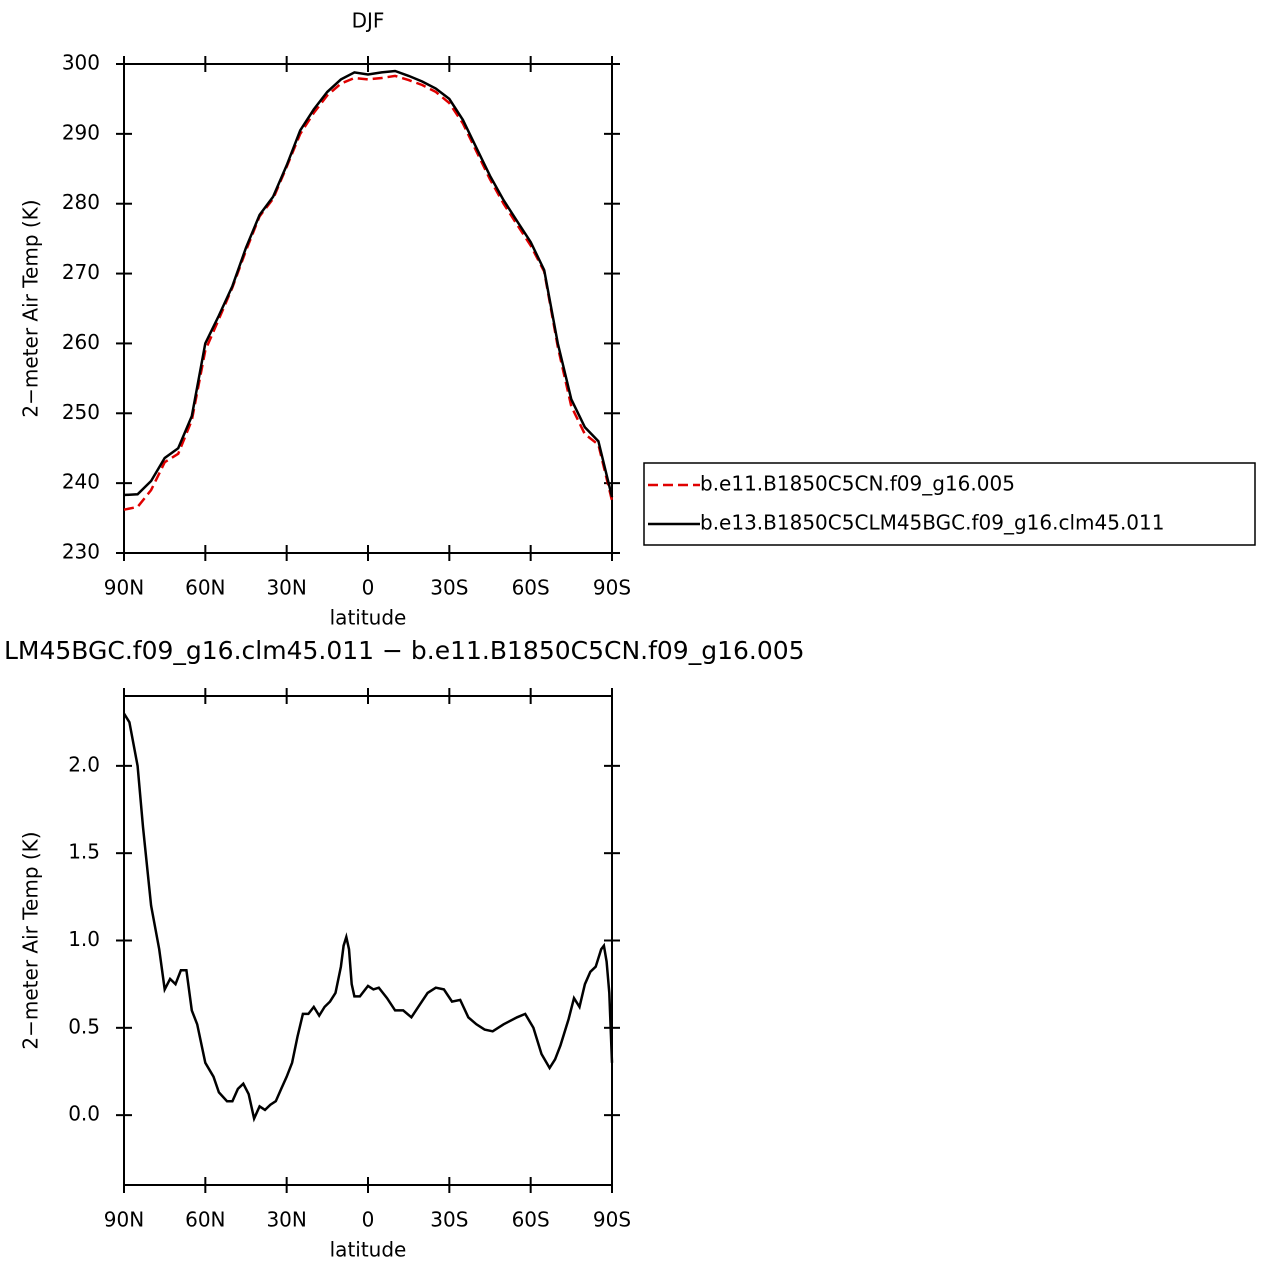 Image resolution: width=1274 pixels, height=1274 pixels. What do you see at coordinates (81, 552) in the screenshot?
I see `y-tick-label: 230` at bounding box center [81, 552].